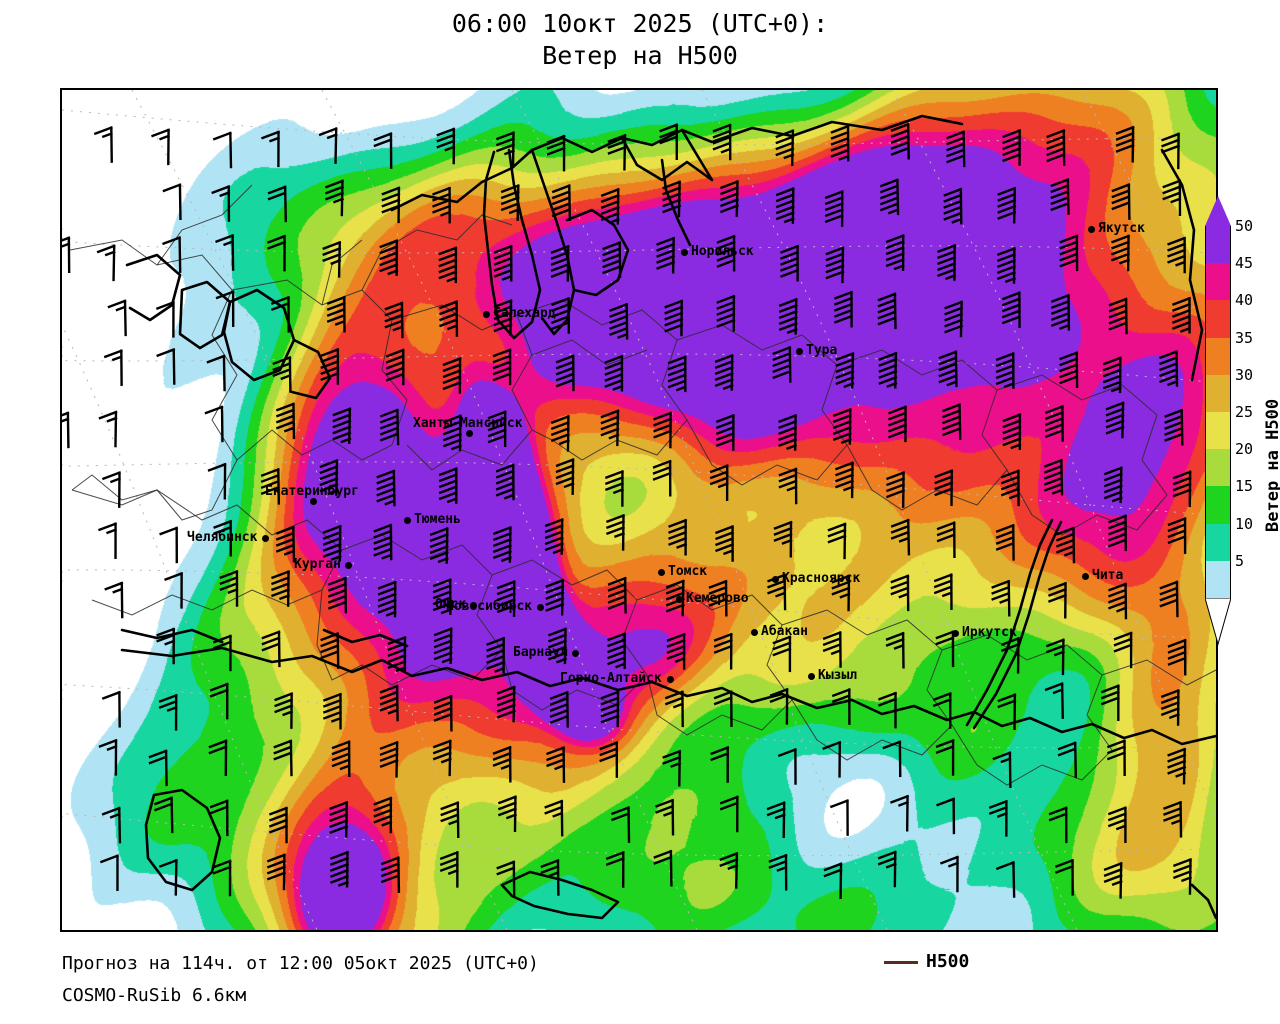  I want to click on city-label: Тюмень, so click(437, 519).